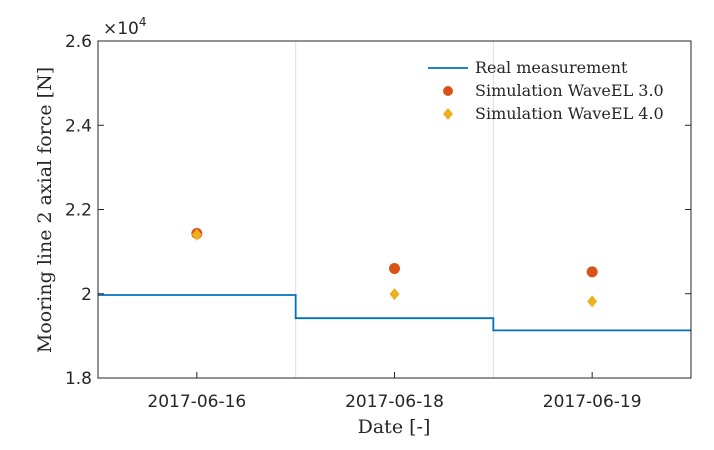 This screenshot has height=450, width=714. What do you see at coordinates (86, 295) in the screenshot?
I see `y-tick-label: 2` at bounding box center [86, 295].